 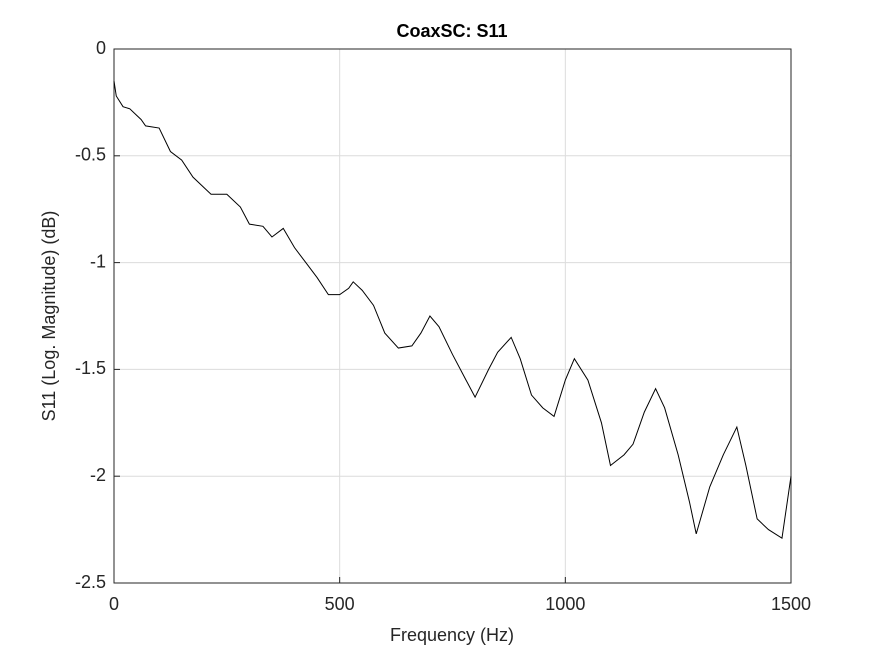 What do you see at coordinates (98, 261) in the screenshot?
I see `y-tick-label: -1` at bounding box center [98, 261].